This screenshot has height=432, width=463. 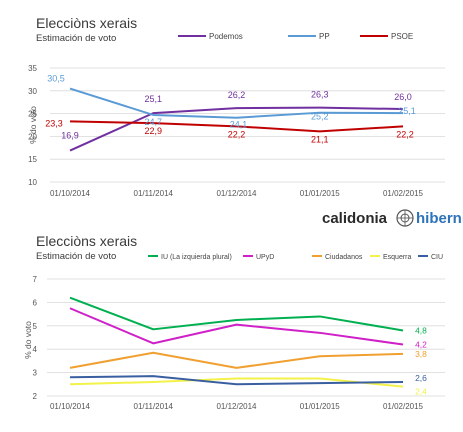 What do you see at coordinates (35, 326) in the screenshot?
I see `y-tick-label: 5` at bounding box center [35, 326].